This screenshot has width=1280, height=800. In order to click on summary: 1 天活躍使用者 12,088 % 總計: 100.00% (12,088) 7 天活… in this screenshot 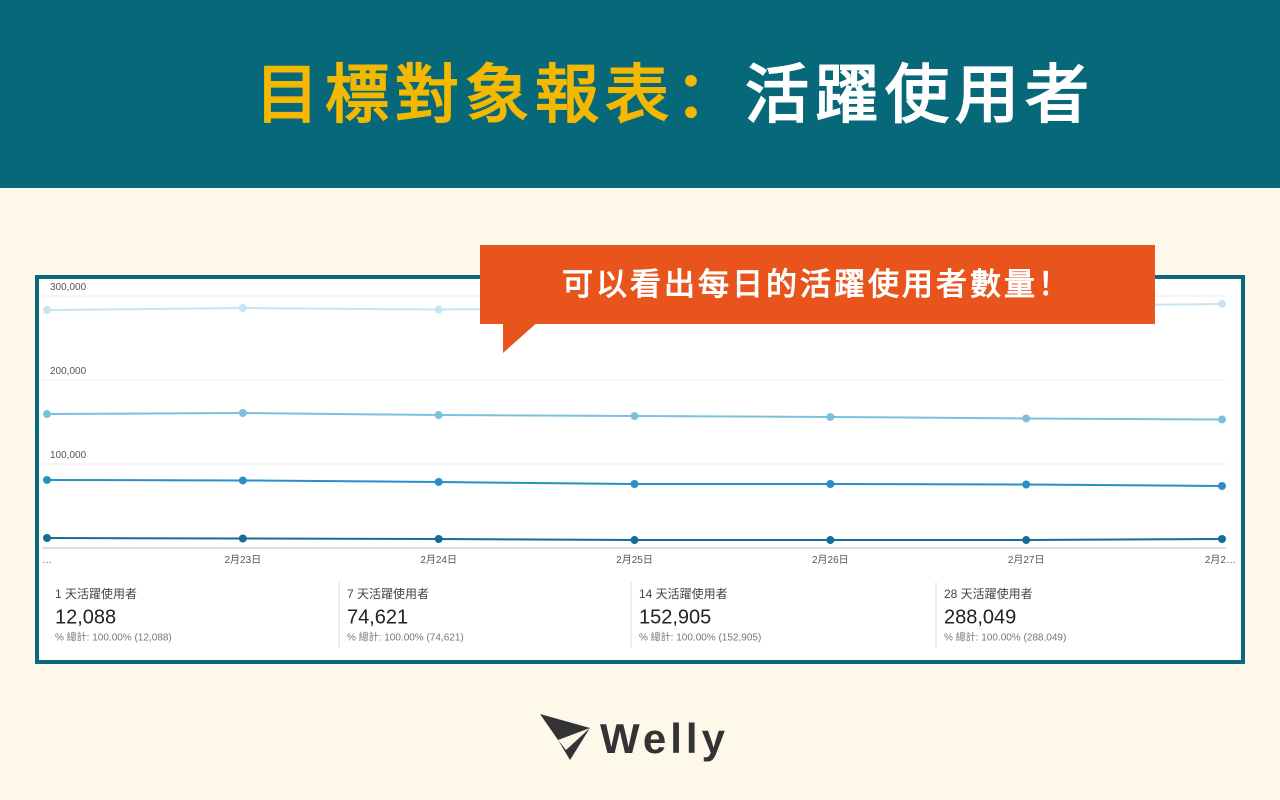, I will do `click(560, 615)`.